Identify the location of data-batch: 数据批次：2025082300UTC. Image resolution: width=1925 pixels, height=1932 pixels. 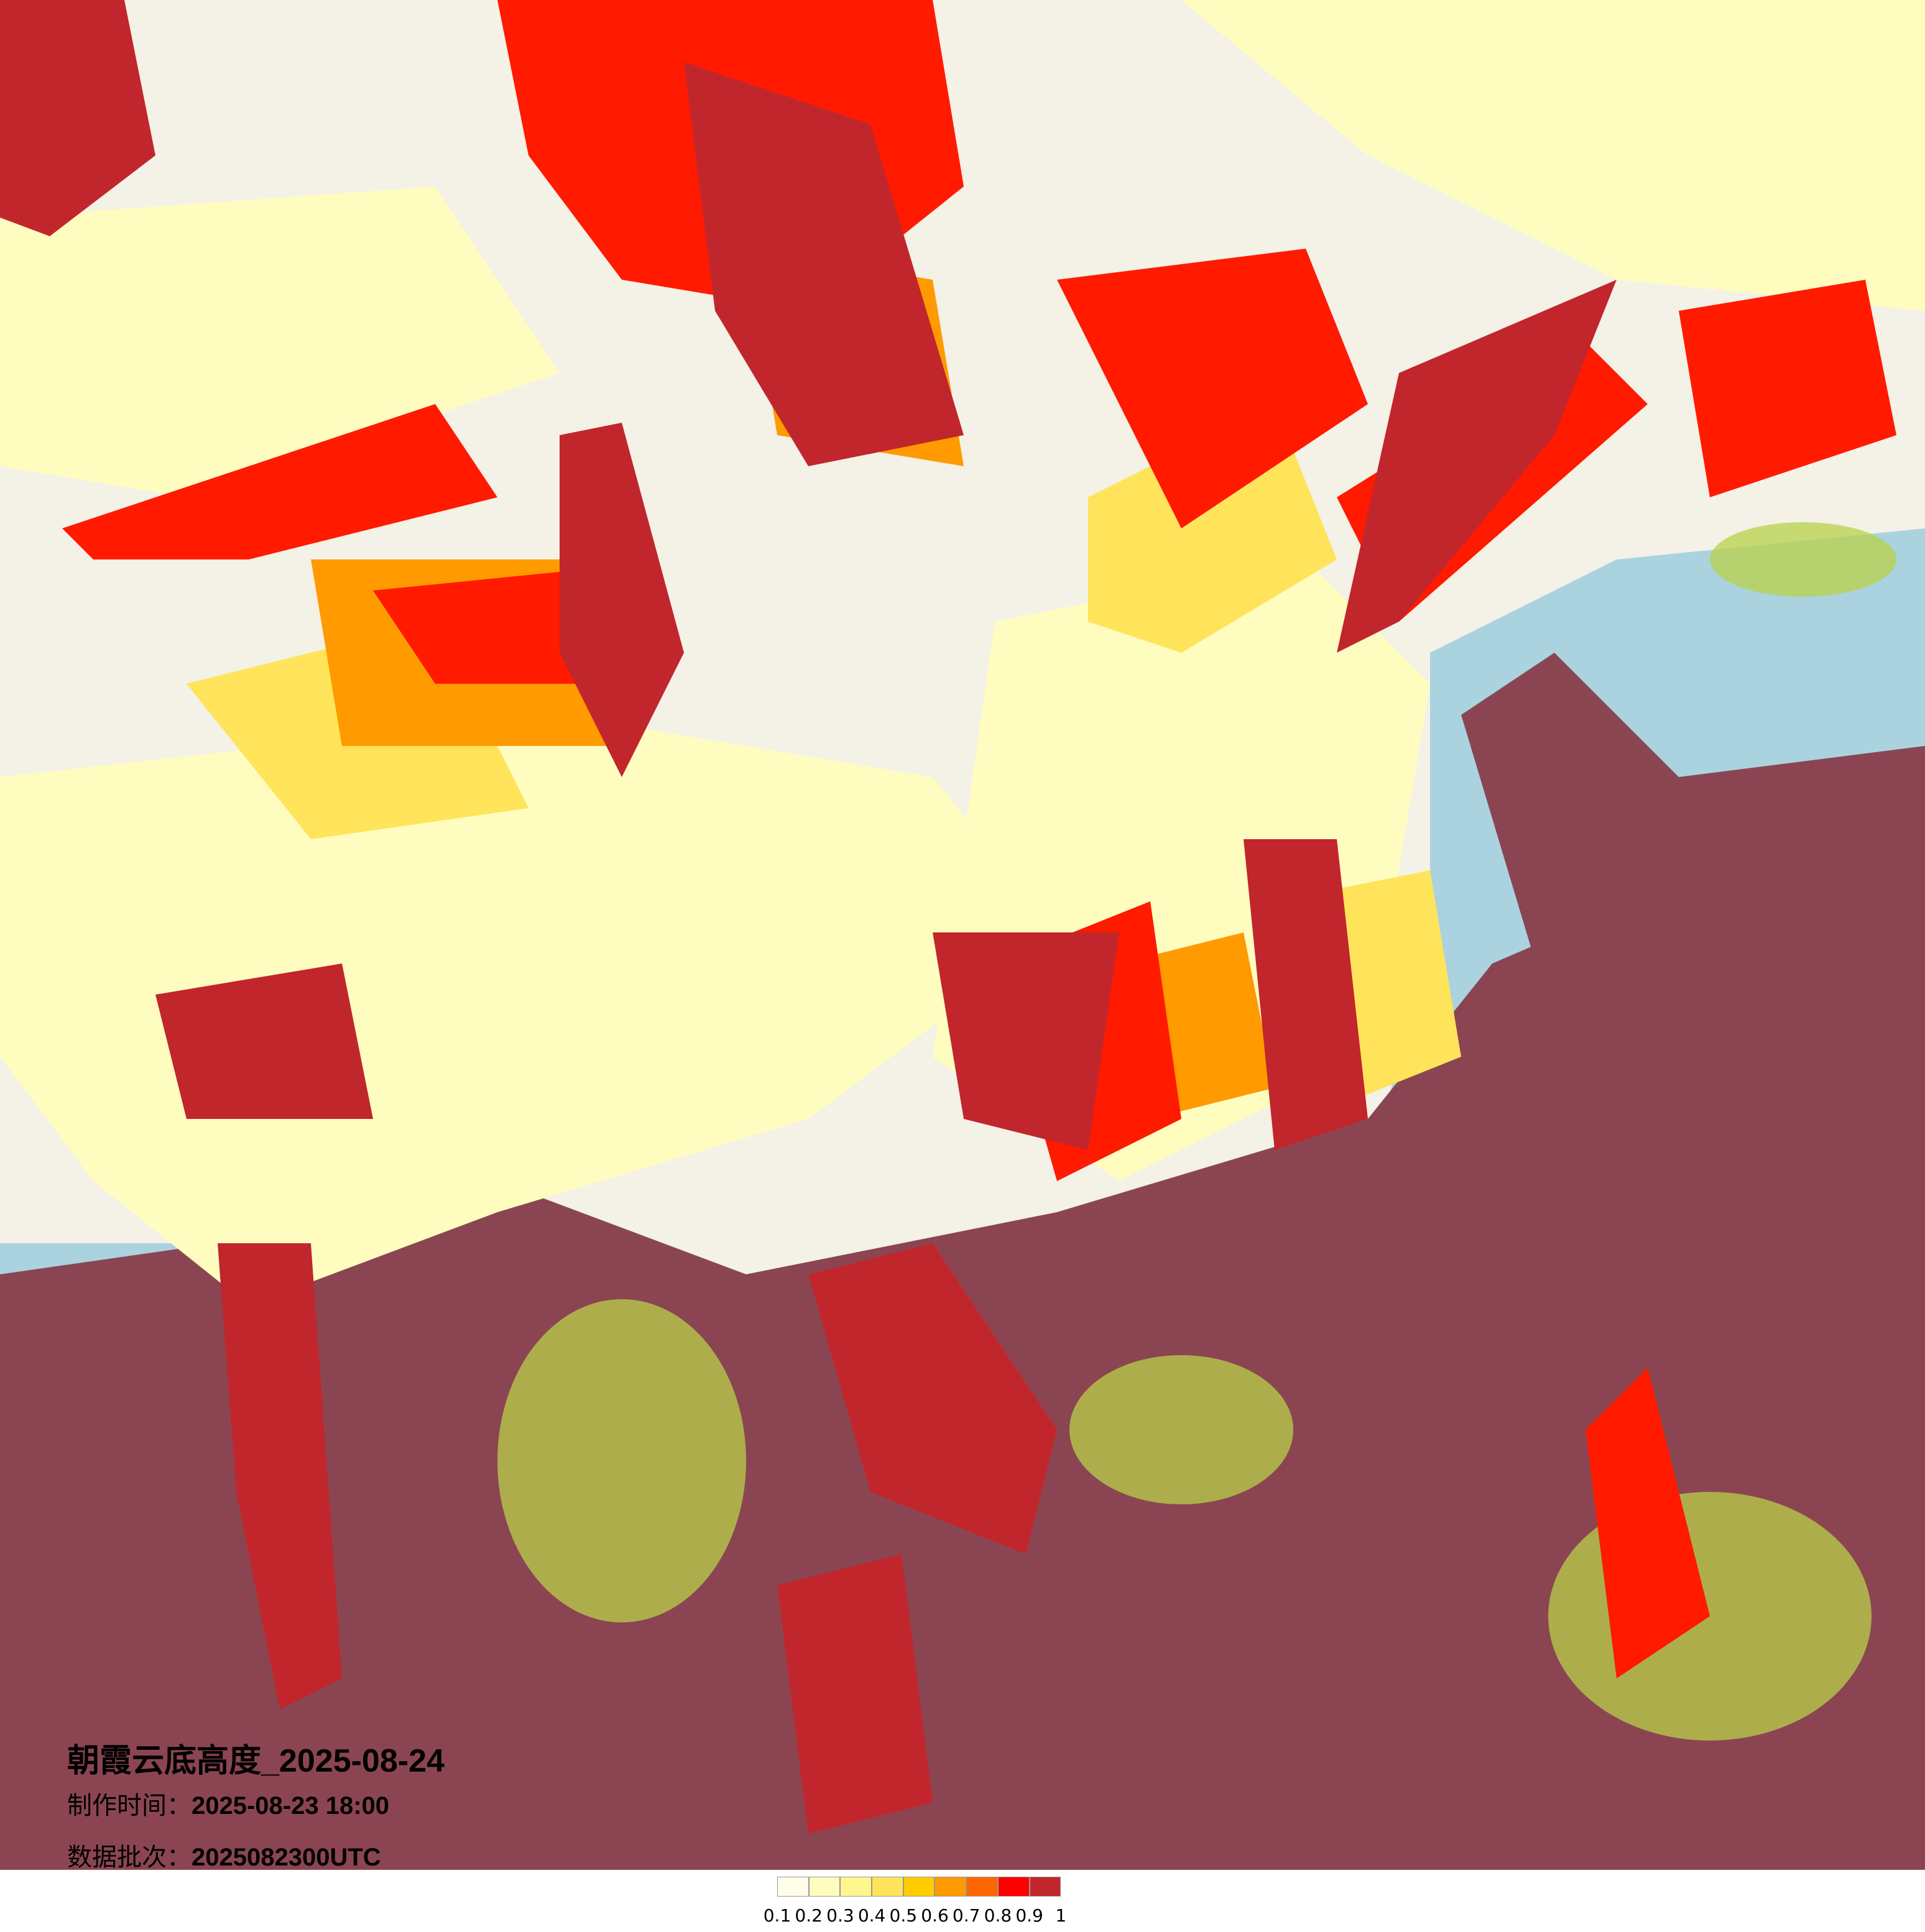
(224, 1855).